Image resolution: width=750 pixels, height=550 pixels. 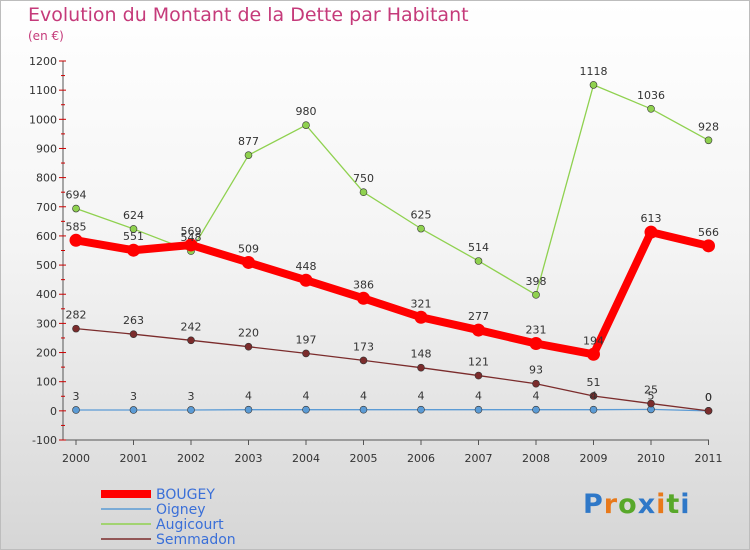 What do you see at coordinates (46, 148) in the screenshot?
I see `y-tick-label: 900` at bounding box center [46, 148].